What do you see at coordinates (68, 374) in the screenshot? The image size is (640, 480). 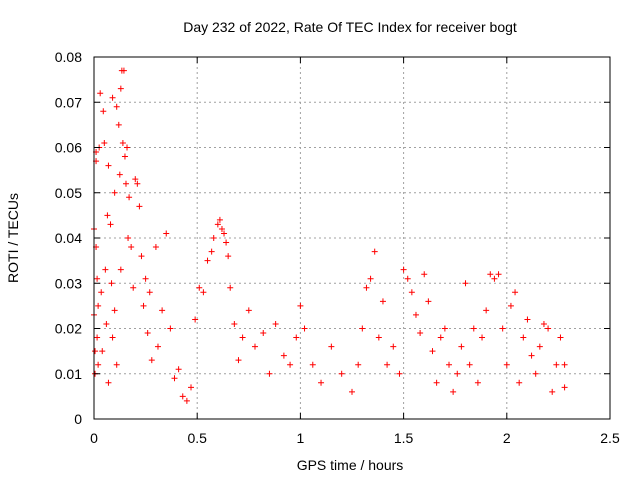 I see `y-tick-label: 0.01` at bounding box center [68, 374].